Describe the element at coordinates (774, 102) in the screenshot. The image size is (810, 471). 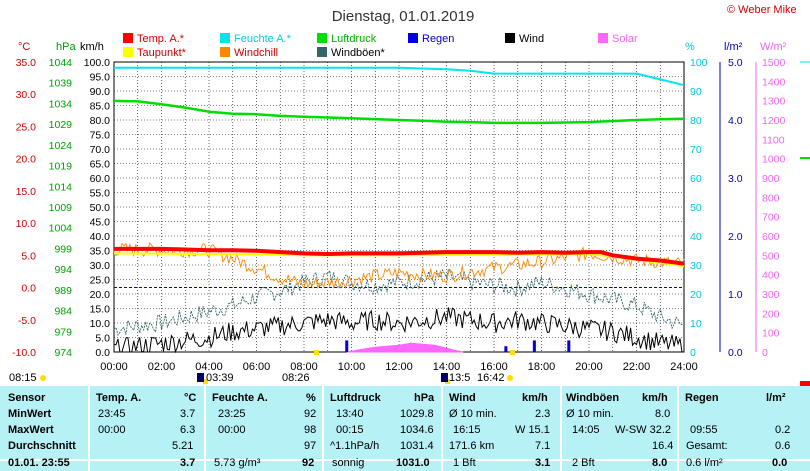
I see `solar-tick: 1300` at that location.